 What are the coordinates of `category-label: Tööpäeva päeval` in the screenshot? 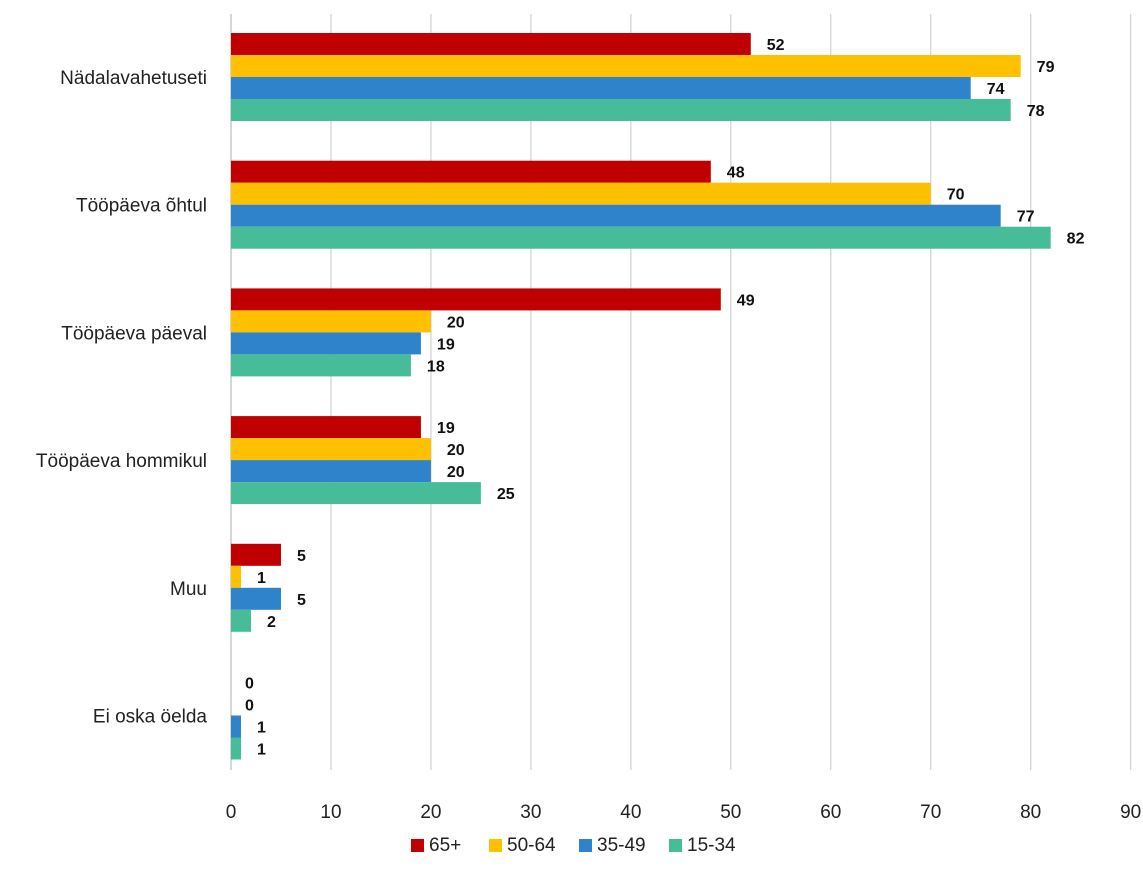 It's located at (134, 333).